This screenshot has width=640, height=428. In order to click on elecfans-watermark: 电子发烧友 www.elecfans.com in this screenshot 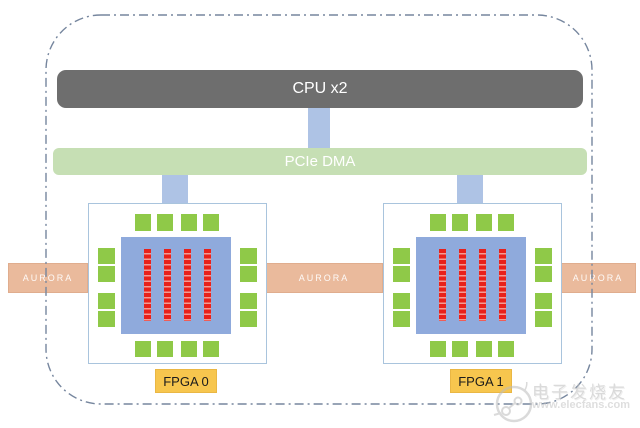, I will do `click(566, 400)`.